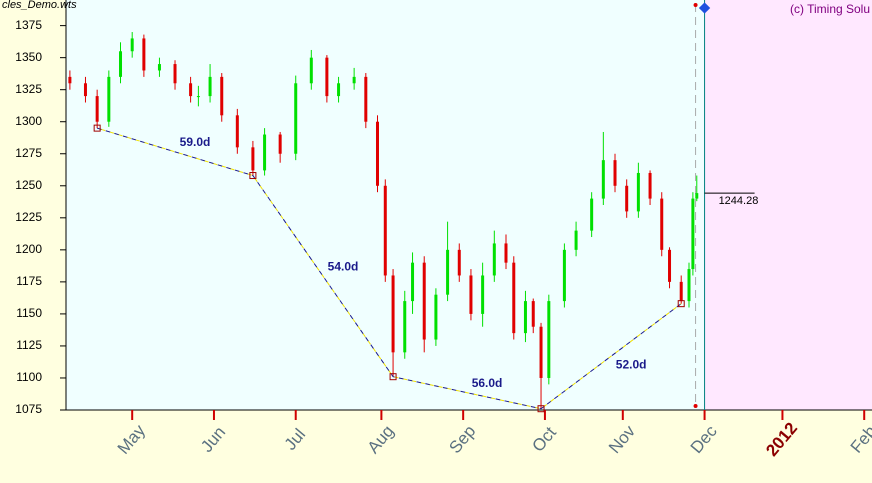  Describe the element at coordinates (29, 345) in the screenshot. I see `y-tick-label: 1125` at that location.